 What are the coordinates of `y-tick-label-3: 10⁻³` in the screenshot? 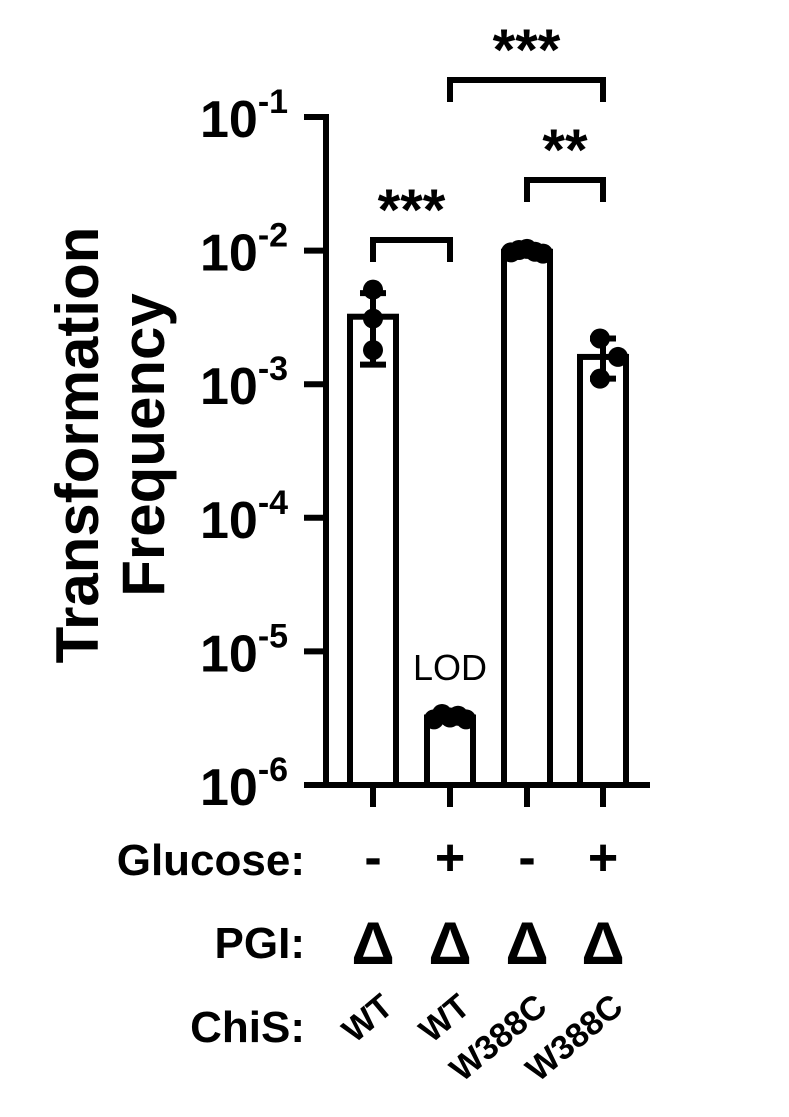 It's located at (244, 383).